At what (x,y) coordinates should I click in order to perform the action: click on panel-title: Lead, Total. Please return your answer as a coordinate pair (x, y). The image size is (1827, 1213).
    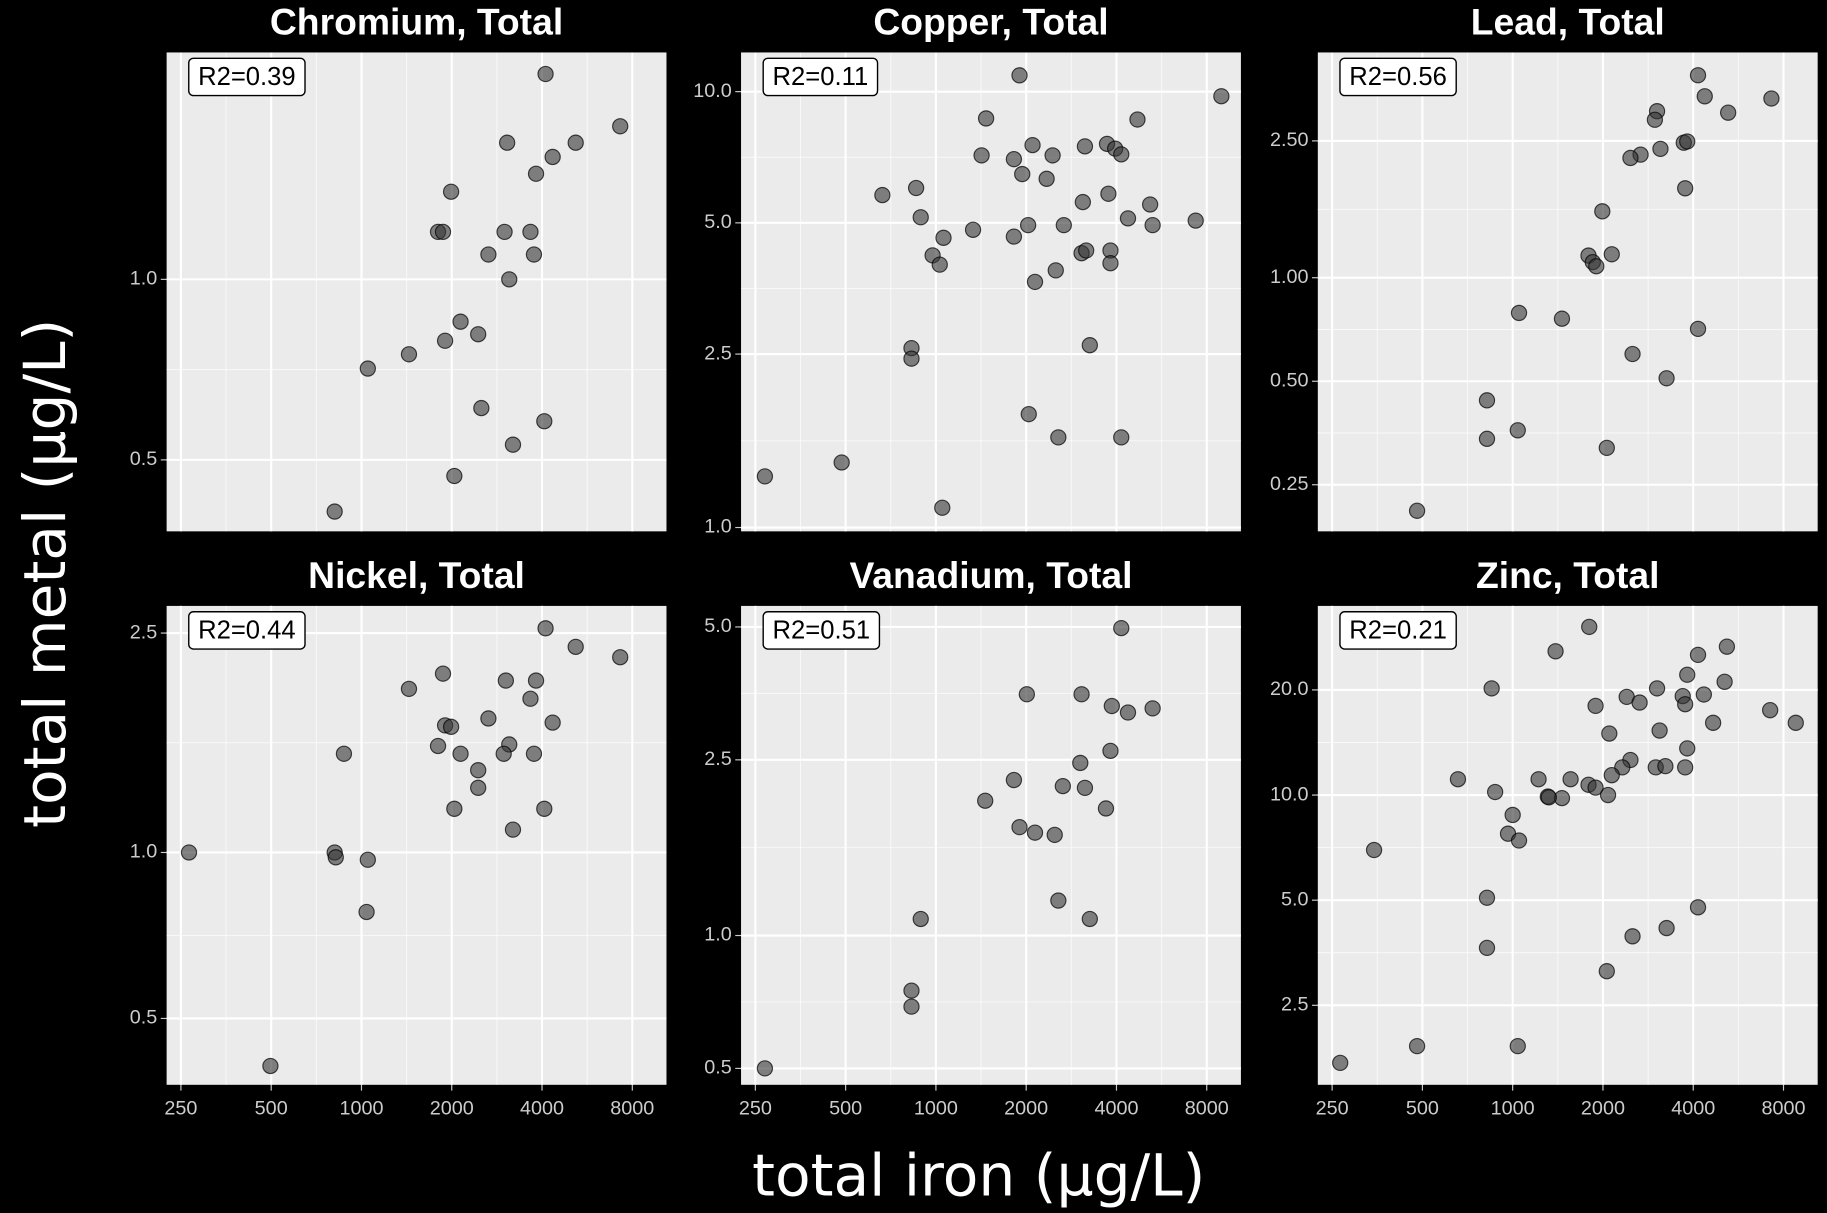
    Looking at the image, I should click on (1568, 21).